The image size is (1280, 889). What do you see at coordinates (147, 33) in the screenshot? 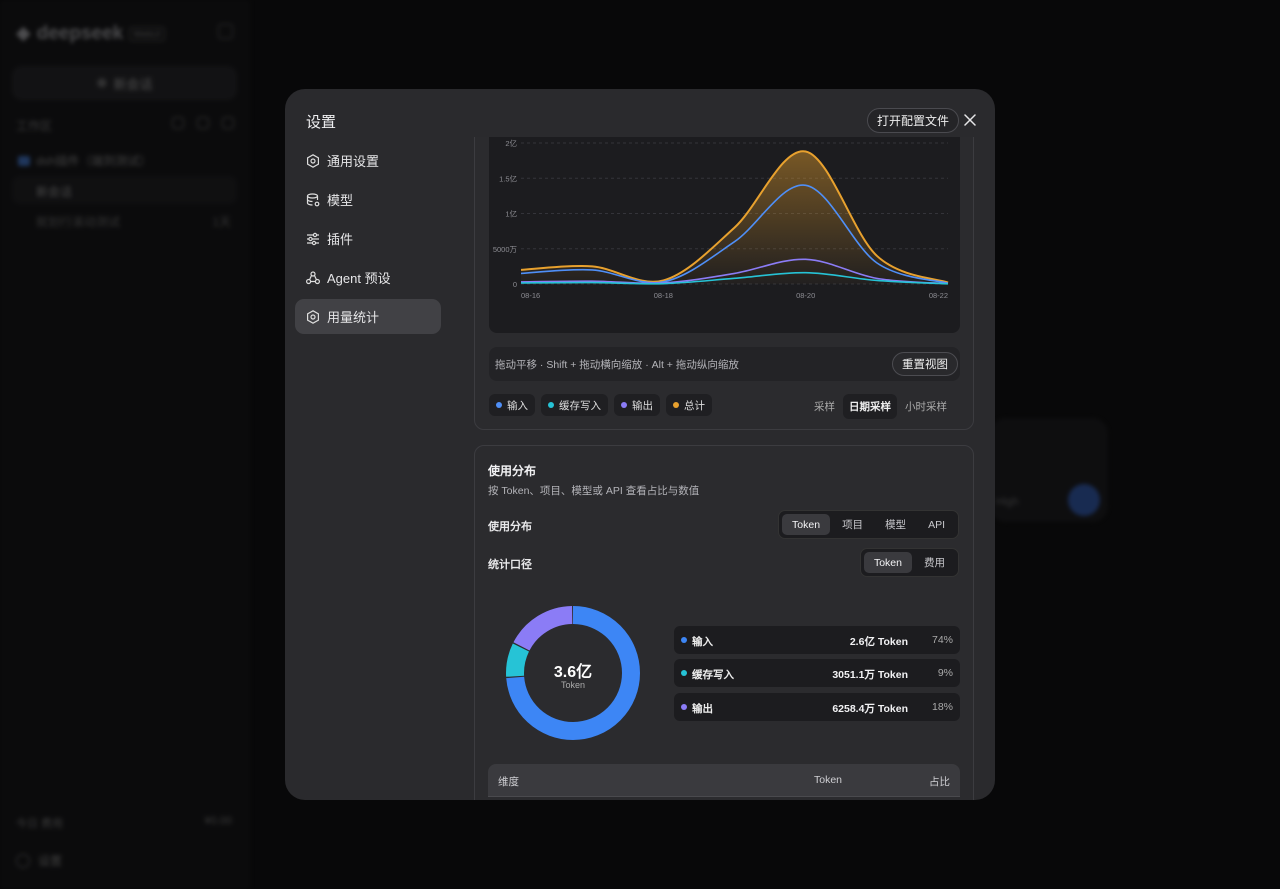
I see `bg-logo-badge: WebUI` at bounding box center [147, 33].